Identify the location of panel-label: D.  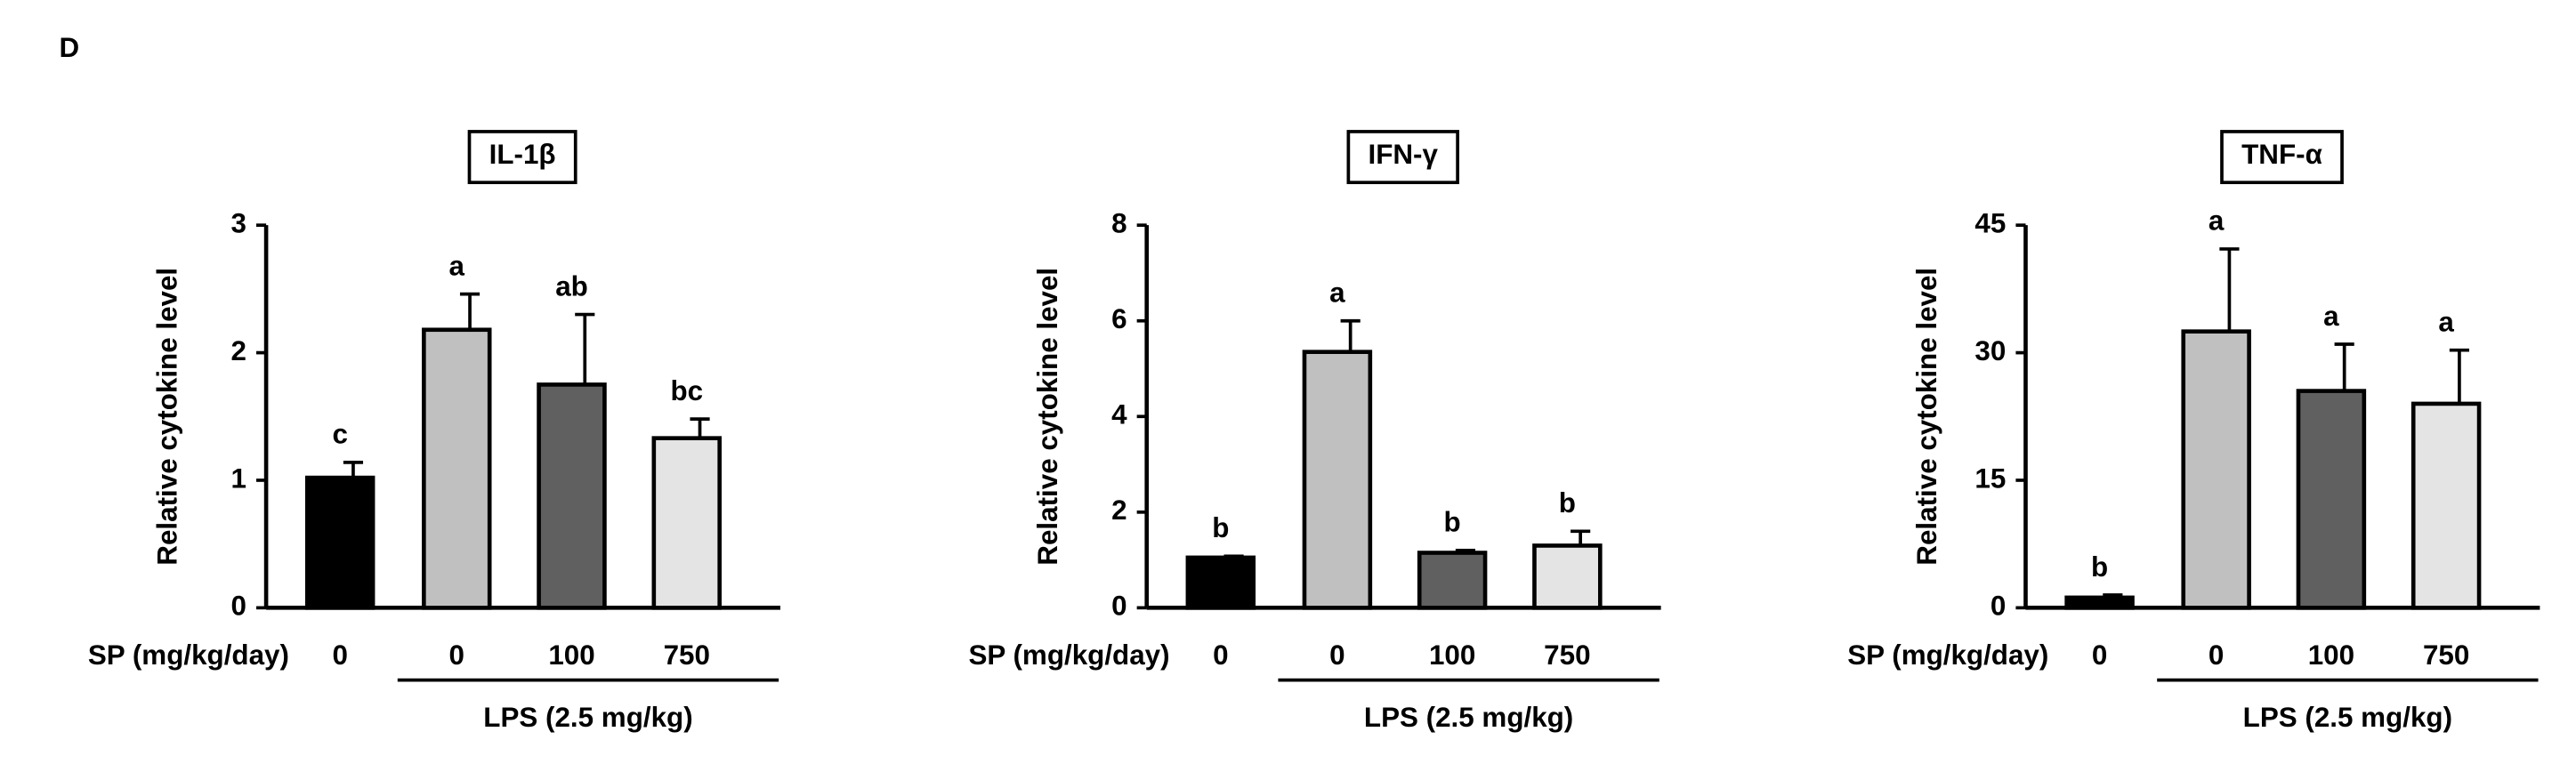
(69, 48).